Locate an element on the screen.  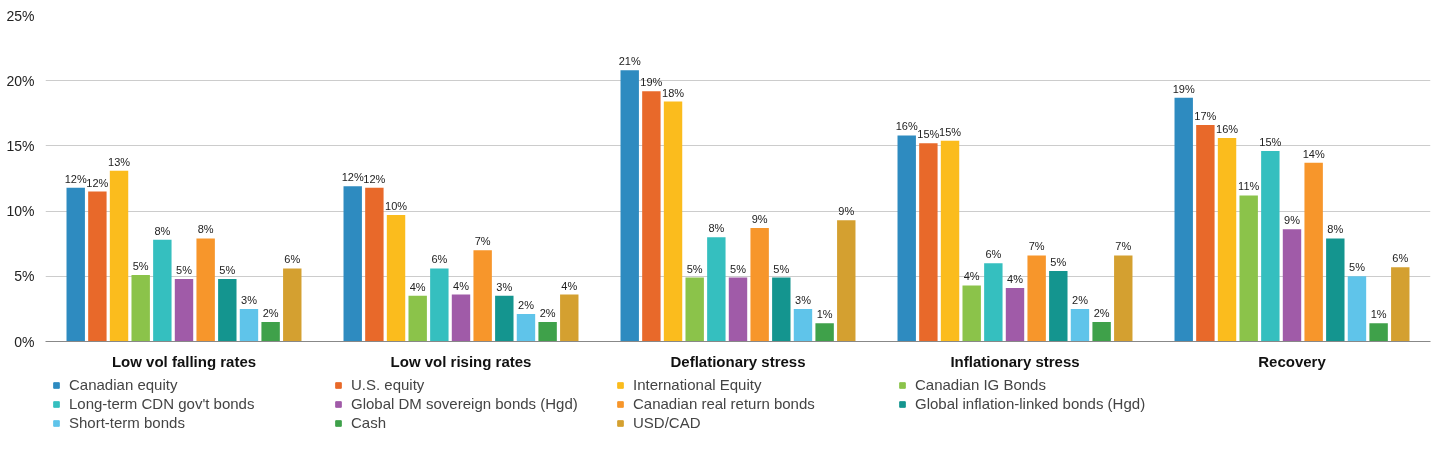
y-tick-label: 20% is located at coordinates (20, 80).